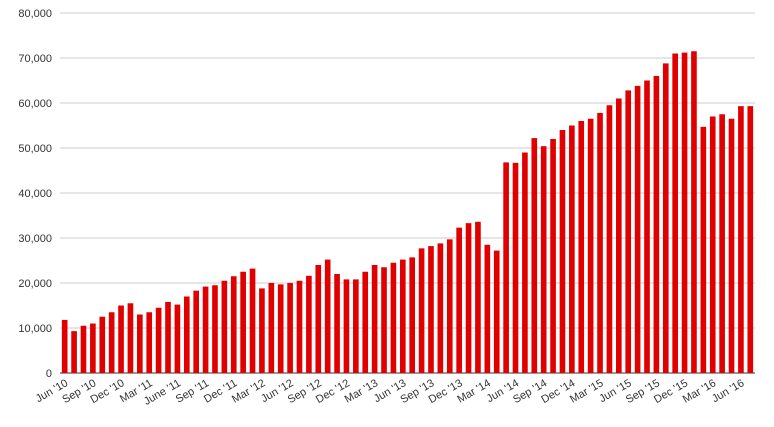 This screenshot has width=774, height=427. Describe the element at coordinates (35, 59) in the screenshot. I see `y-tick-label: 70,000` at that location.